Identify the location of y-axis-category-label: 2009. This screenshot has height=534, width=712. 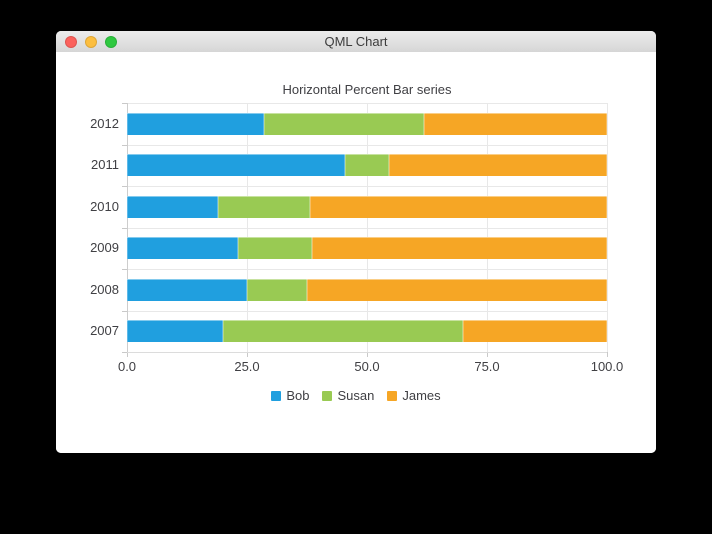
(104, 248).